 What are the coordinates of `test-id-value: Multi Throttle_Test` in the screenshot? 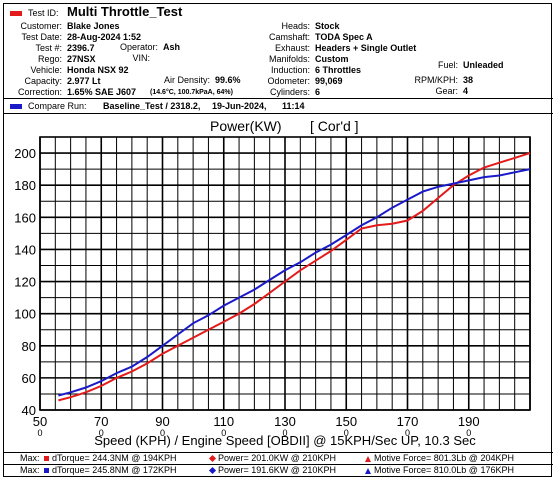 It's located at (125, 11).